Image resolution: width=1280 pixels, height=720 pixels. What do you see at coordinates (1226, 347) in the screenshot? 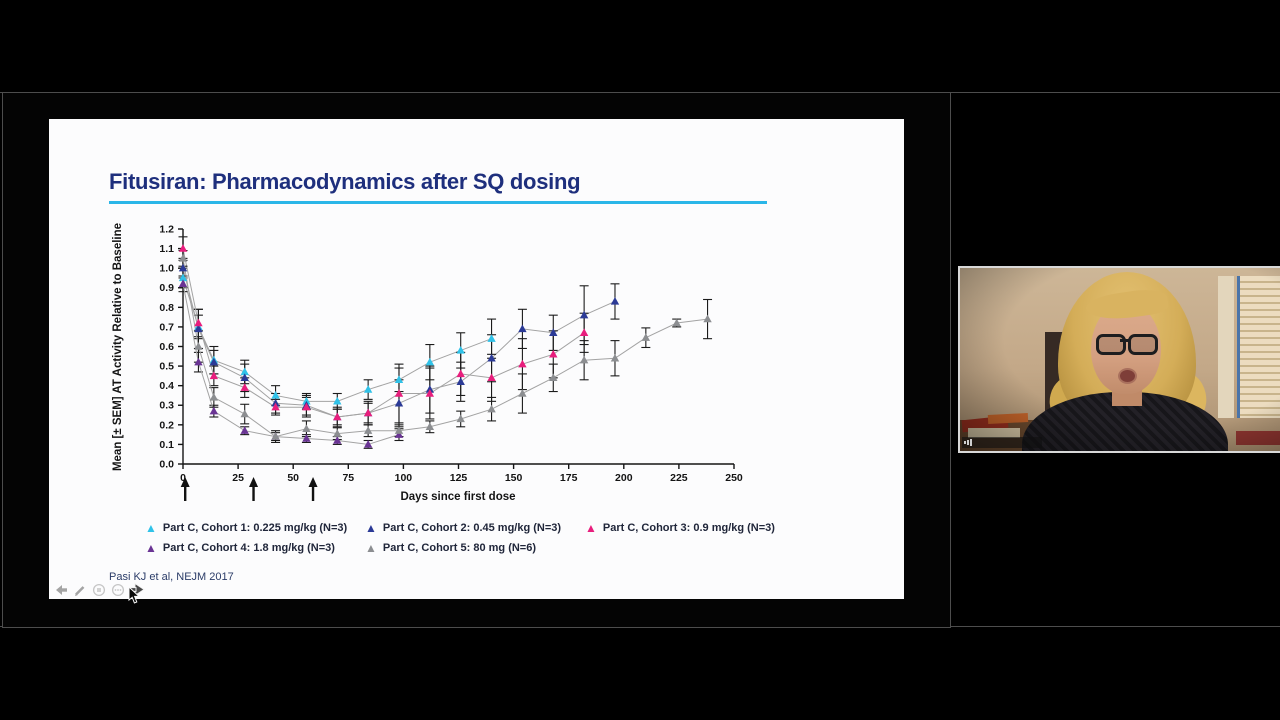
I see `window-frame` at bounding box center [1226, 347].